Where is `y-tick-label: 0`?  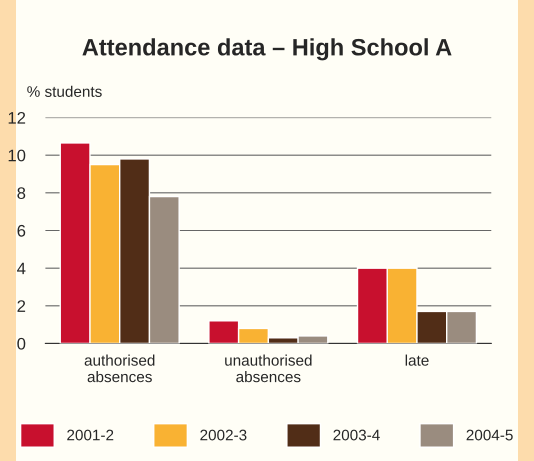 y-tick-label: 0 is located at coordinates (21, 344).